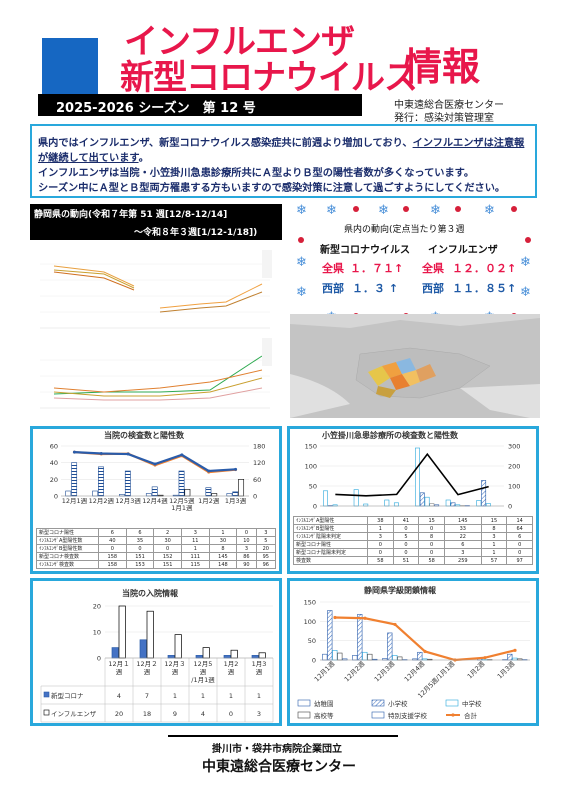 This screenshot has height=801, width=566. What do you see at coordinates (140, 540) in the screenshot?
I see `table-cell: 35` at bounding box center [140, 540].